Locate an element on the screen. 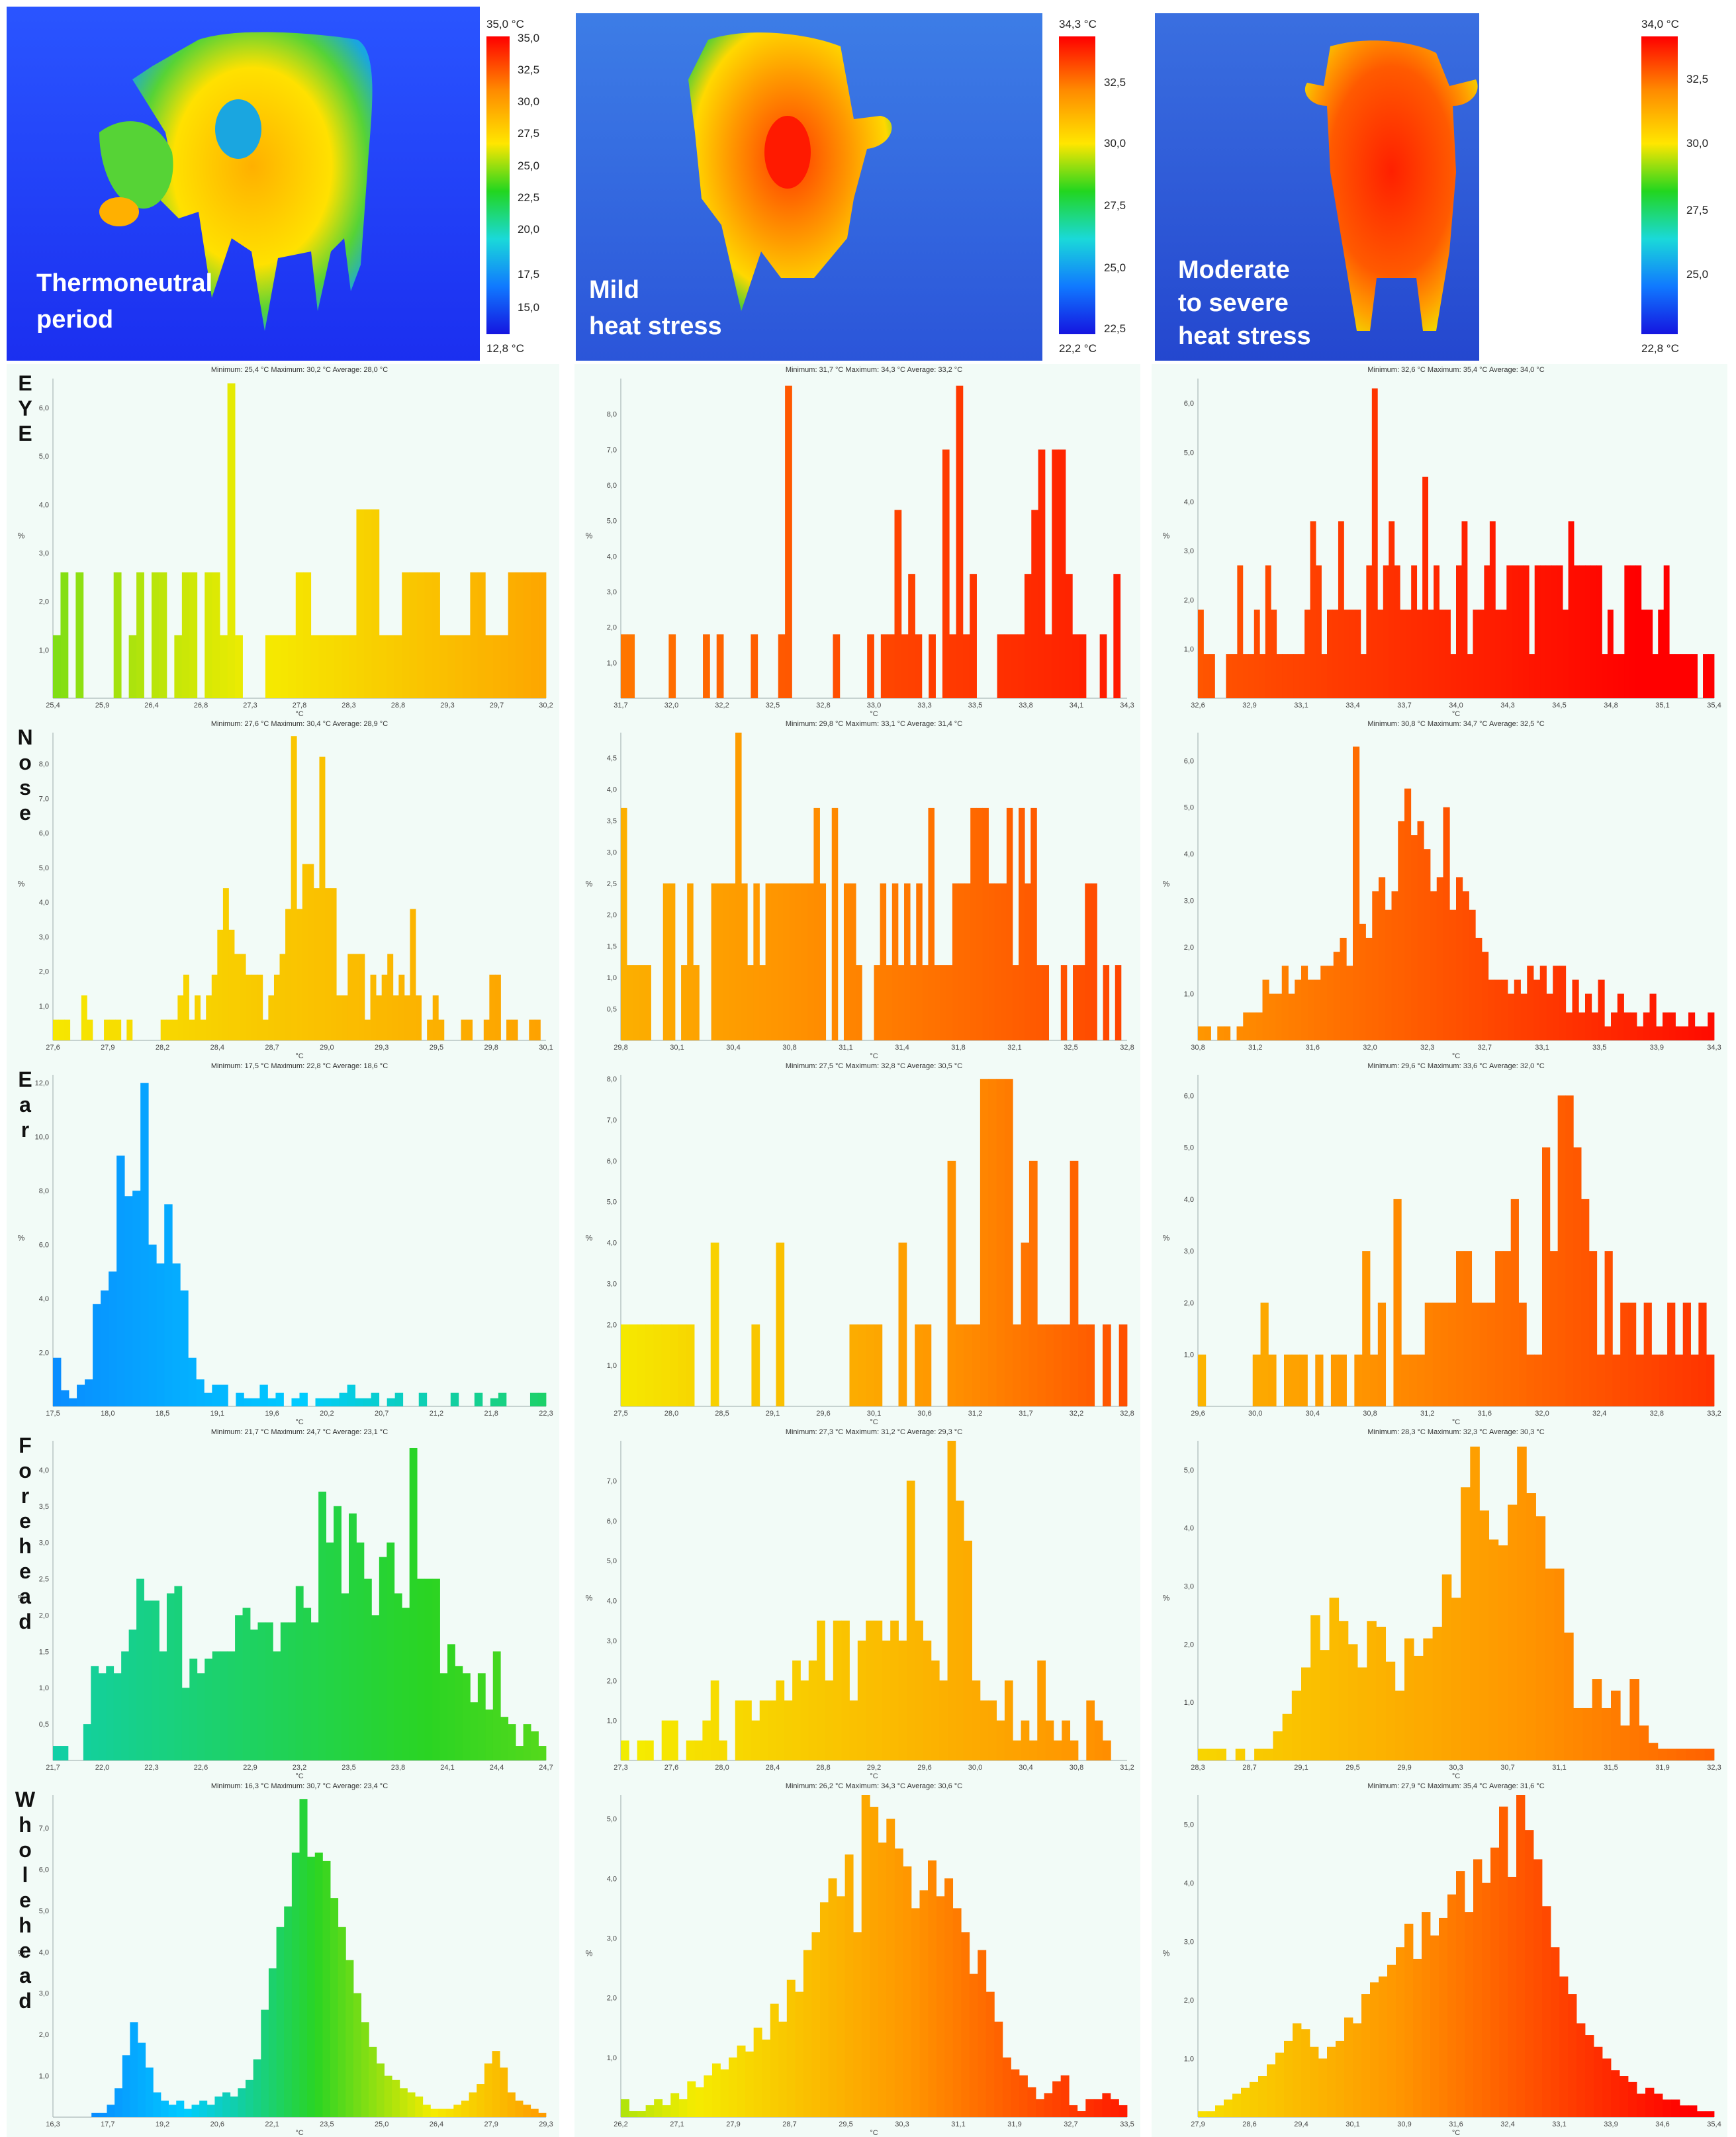 The image size is (1736, 2137). x-tick-label: 29,0 is located at coordinates (327, 1048).